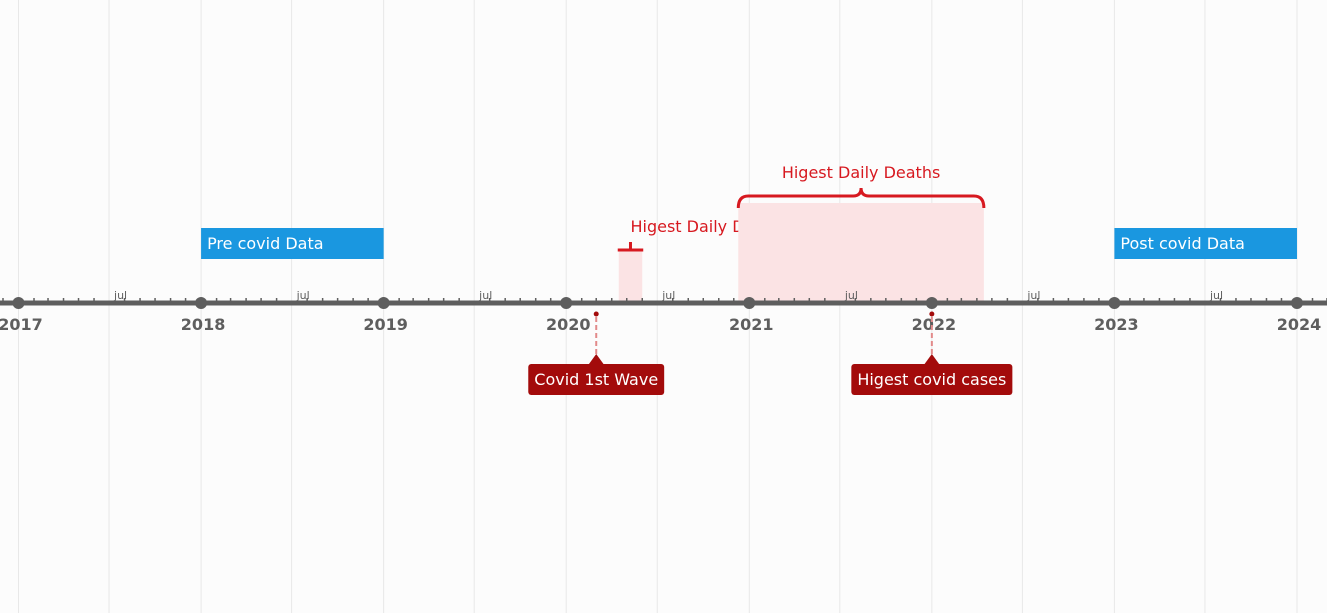 The width and height of the screenshot is (1327, 613). I want to click on milestone-label: Higest covid cases, so click(931, 379).